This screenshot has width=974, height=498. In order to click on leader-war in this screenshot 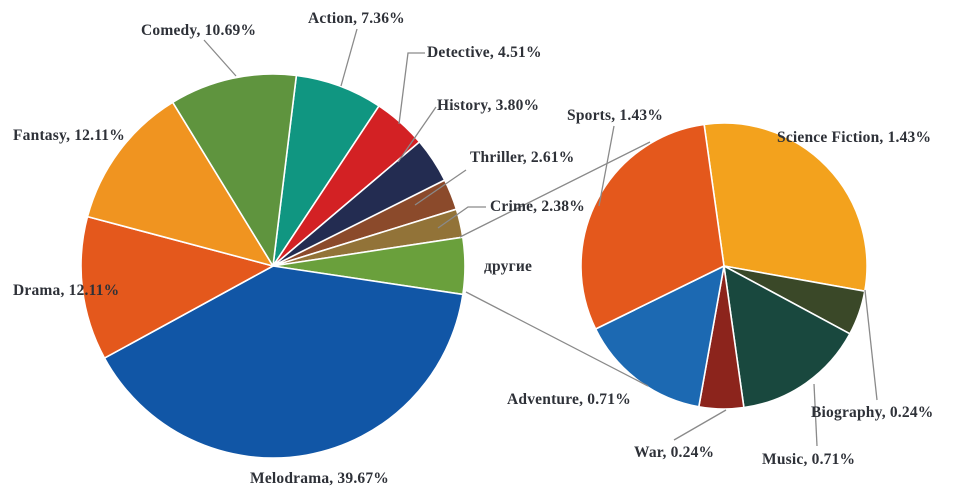, I will do `click(700, 425)`.